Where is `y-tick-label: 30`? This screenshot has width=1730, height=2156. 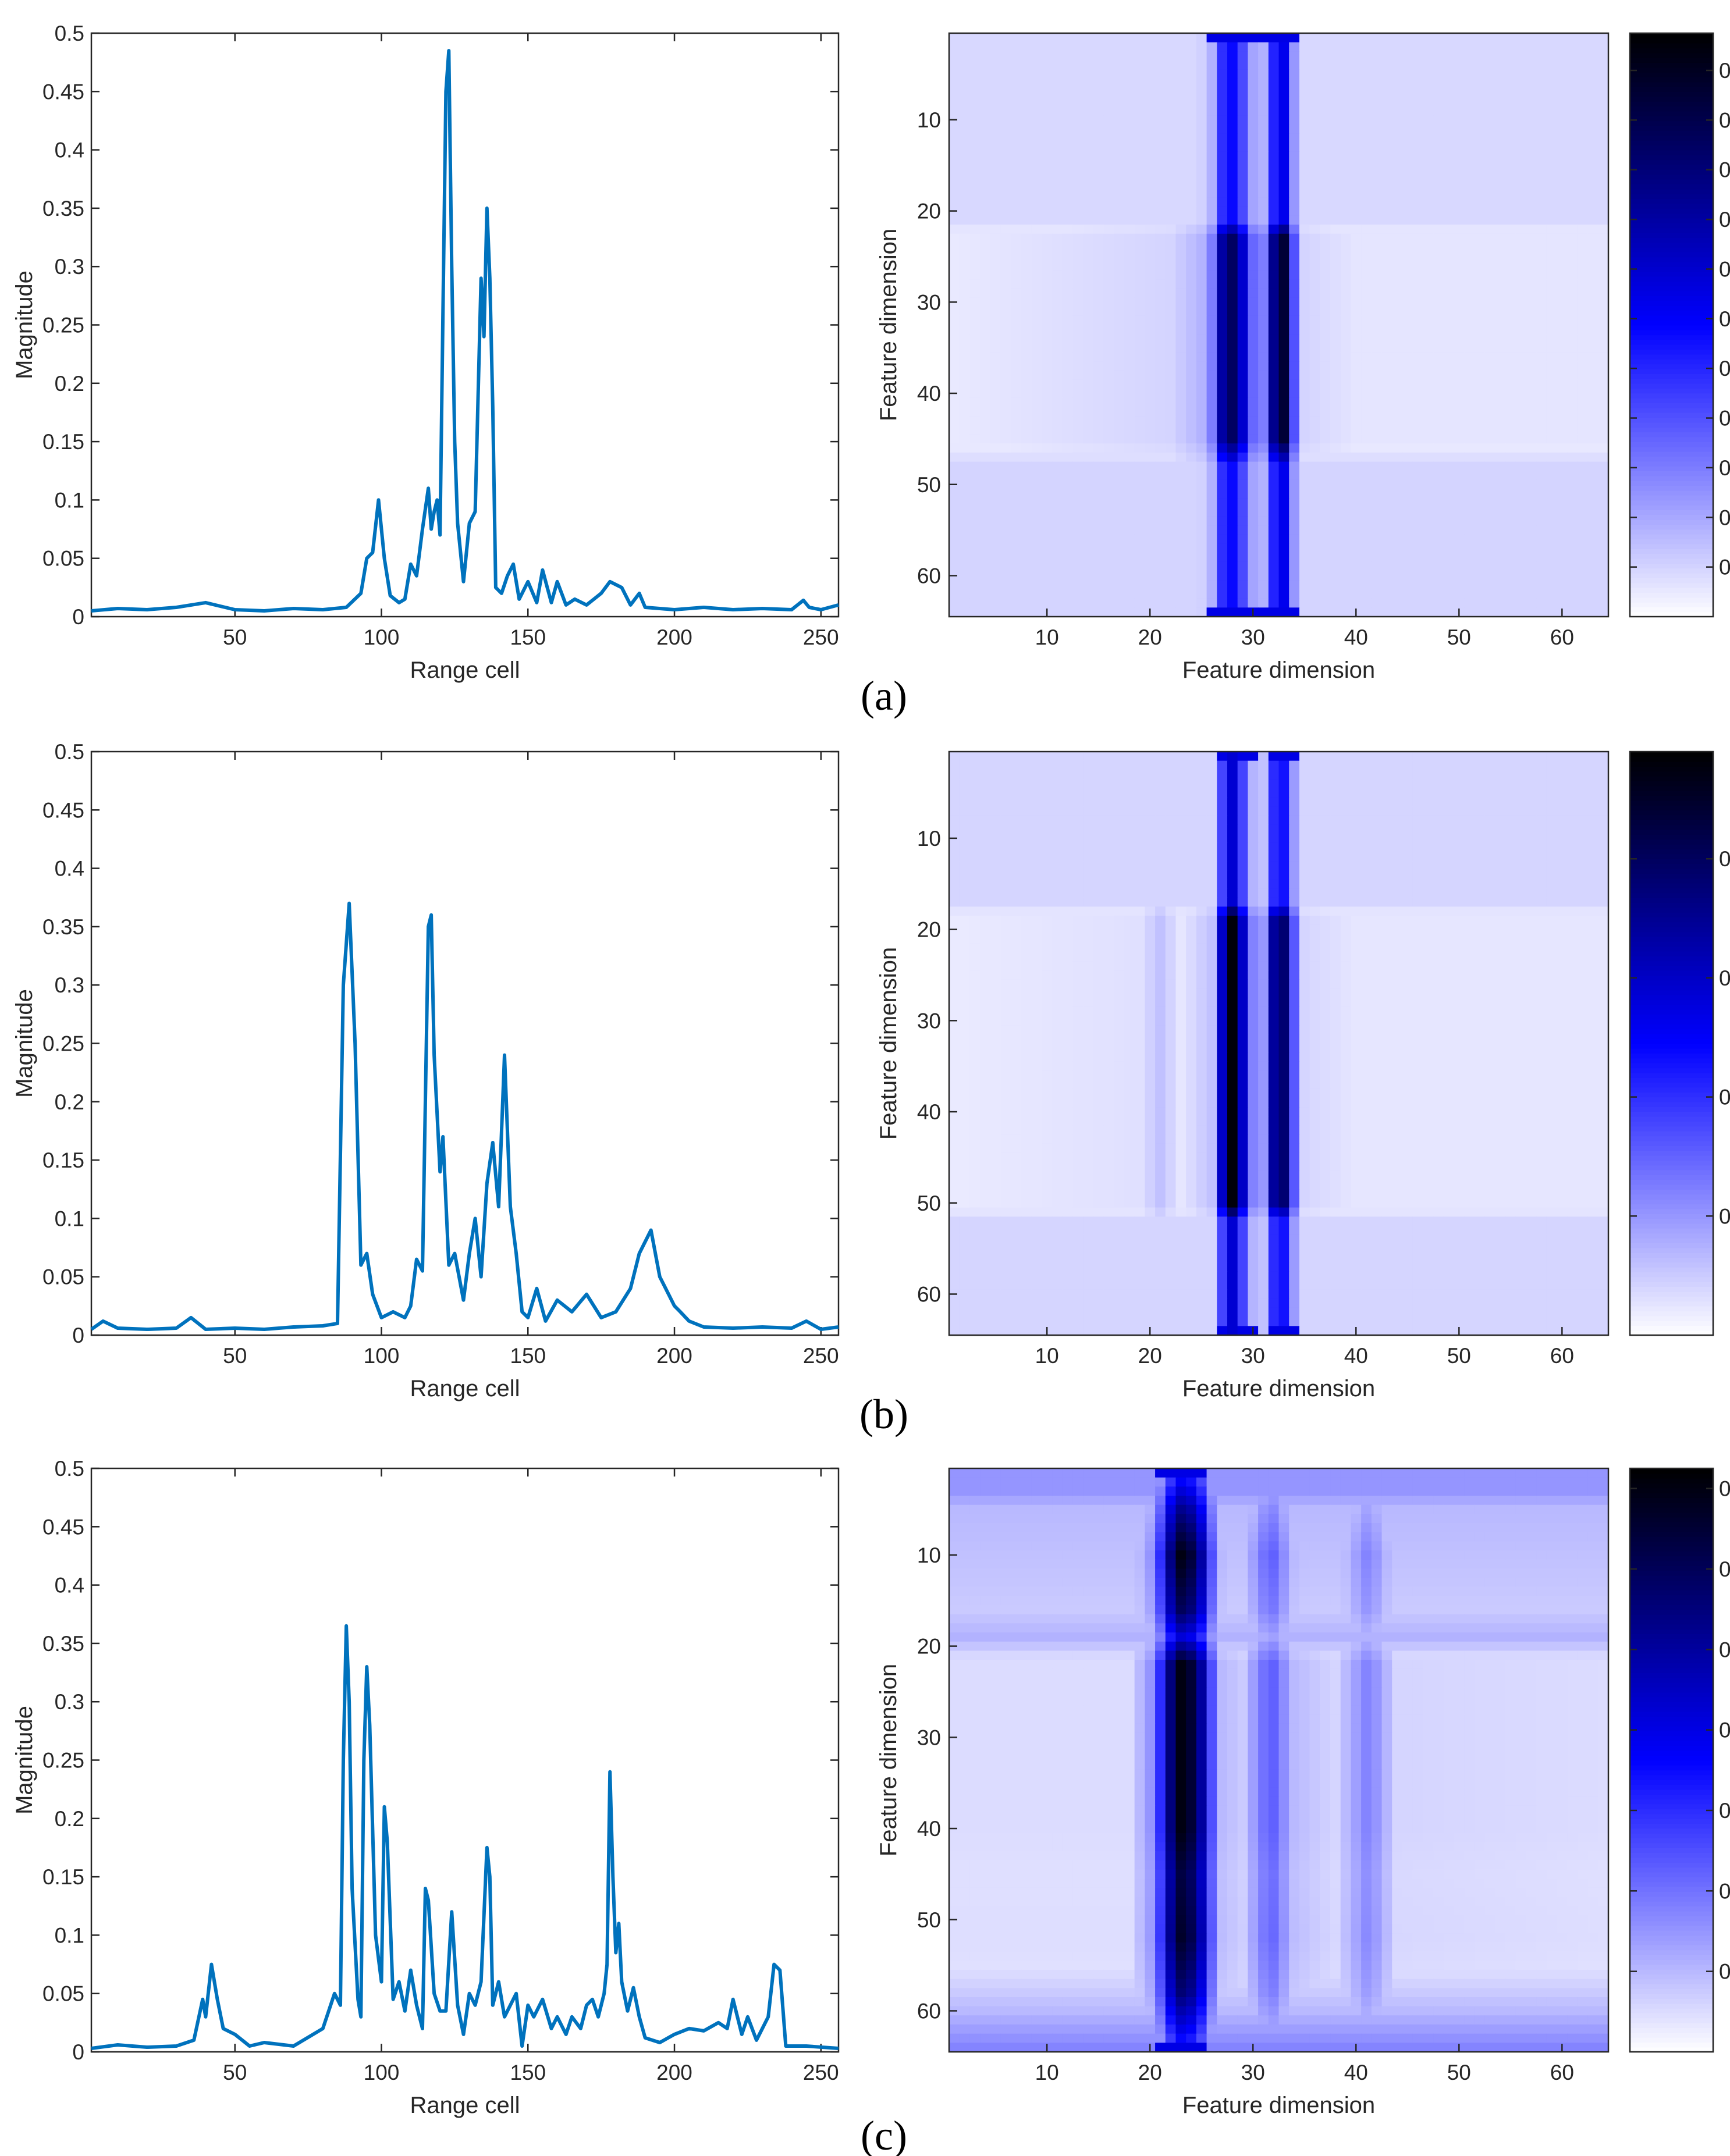
y-tick-label: 30 is located at coordinates (929, 302).